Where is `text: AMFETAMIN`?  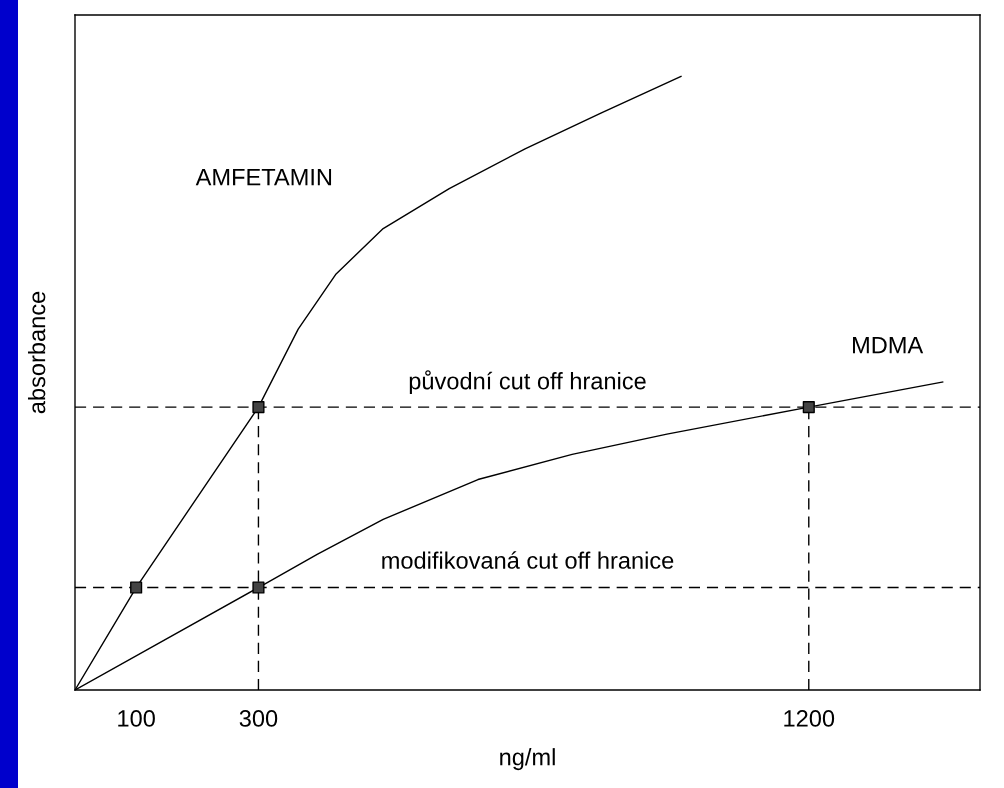
text: AMFETAMIN is located at coordinates (263, 177).